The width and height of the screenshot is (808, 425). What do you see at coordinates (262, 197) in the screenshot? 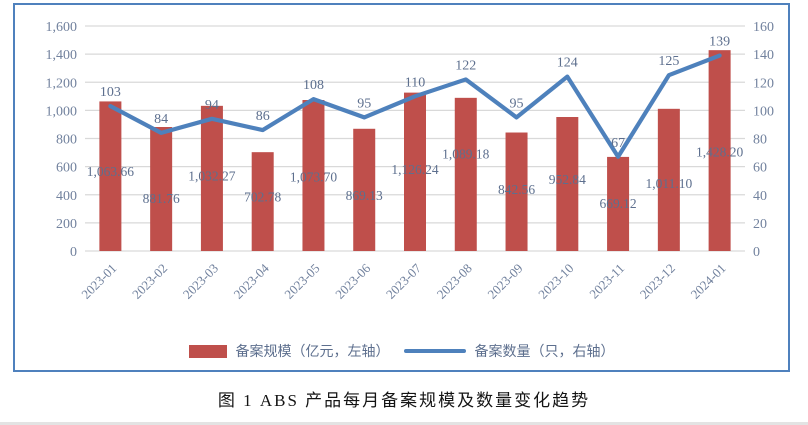
I see `bar-value-label: 702.78` at bounding box center [262, 197].